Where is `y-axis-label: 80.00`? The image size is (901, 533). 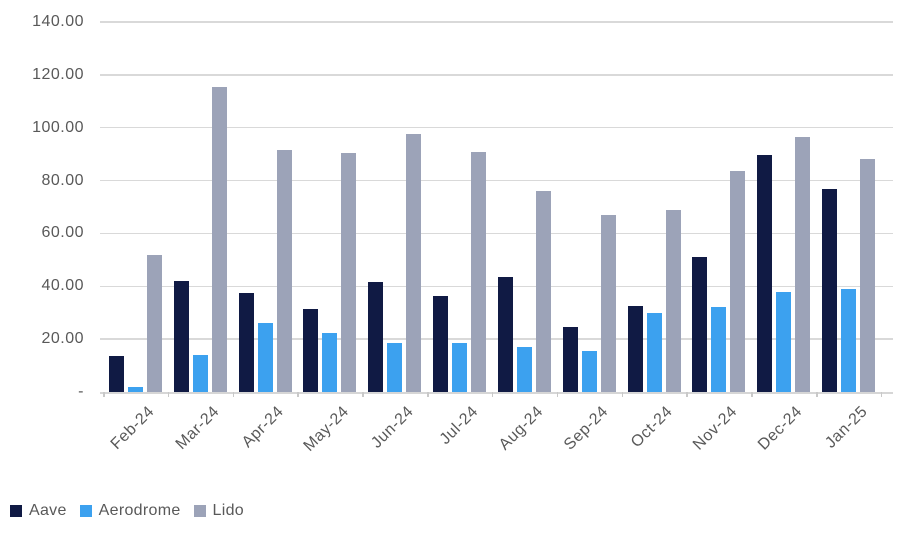
y-axis-label: 80.00 is located at coordinates (62, 180).